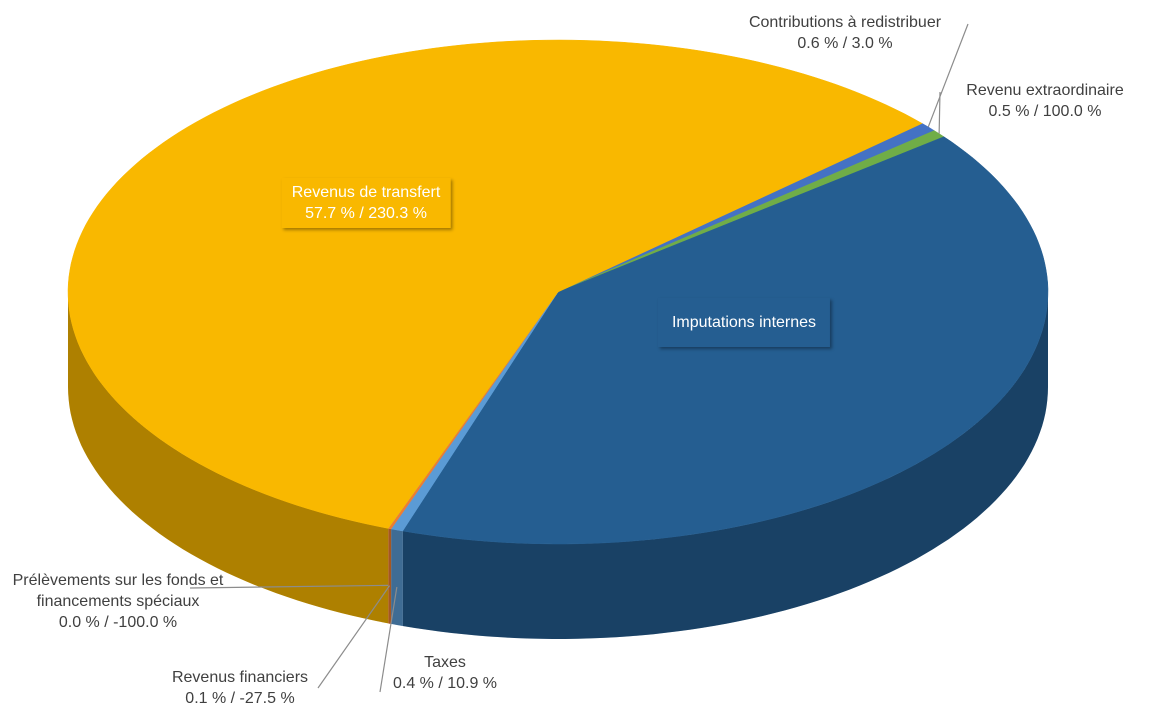 This screenshot has width=1150, height=713. Describe the element at coordinates (845, 43) in the screenshot. I see `label-value: 0.6 % / 3.0 %` at that location.